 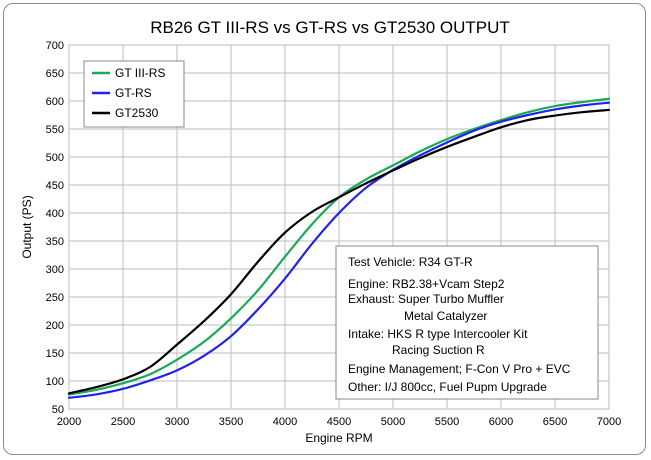 I want to click on y-axis-label: Output (PS), so click(x=27, y=226).